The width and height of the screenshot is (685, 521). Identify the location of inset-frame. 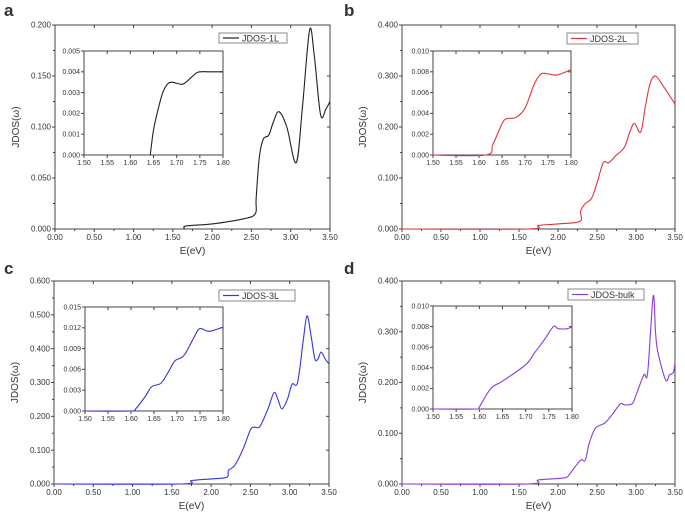
(502, 357).